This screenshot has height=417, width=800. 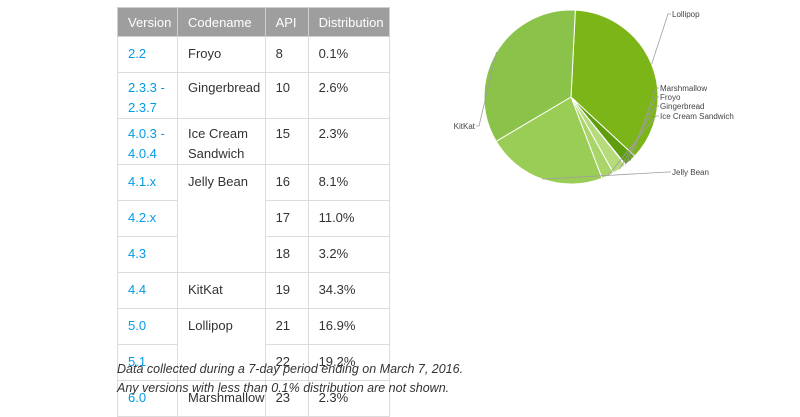 What do you see at coordinates (349, 22) in the screenshot?
I see `header-distribution: Distribution` at bounding box center [349, 22].